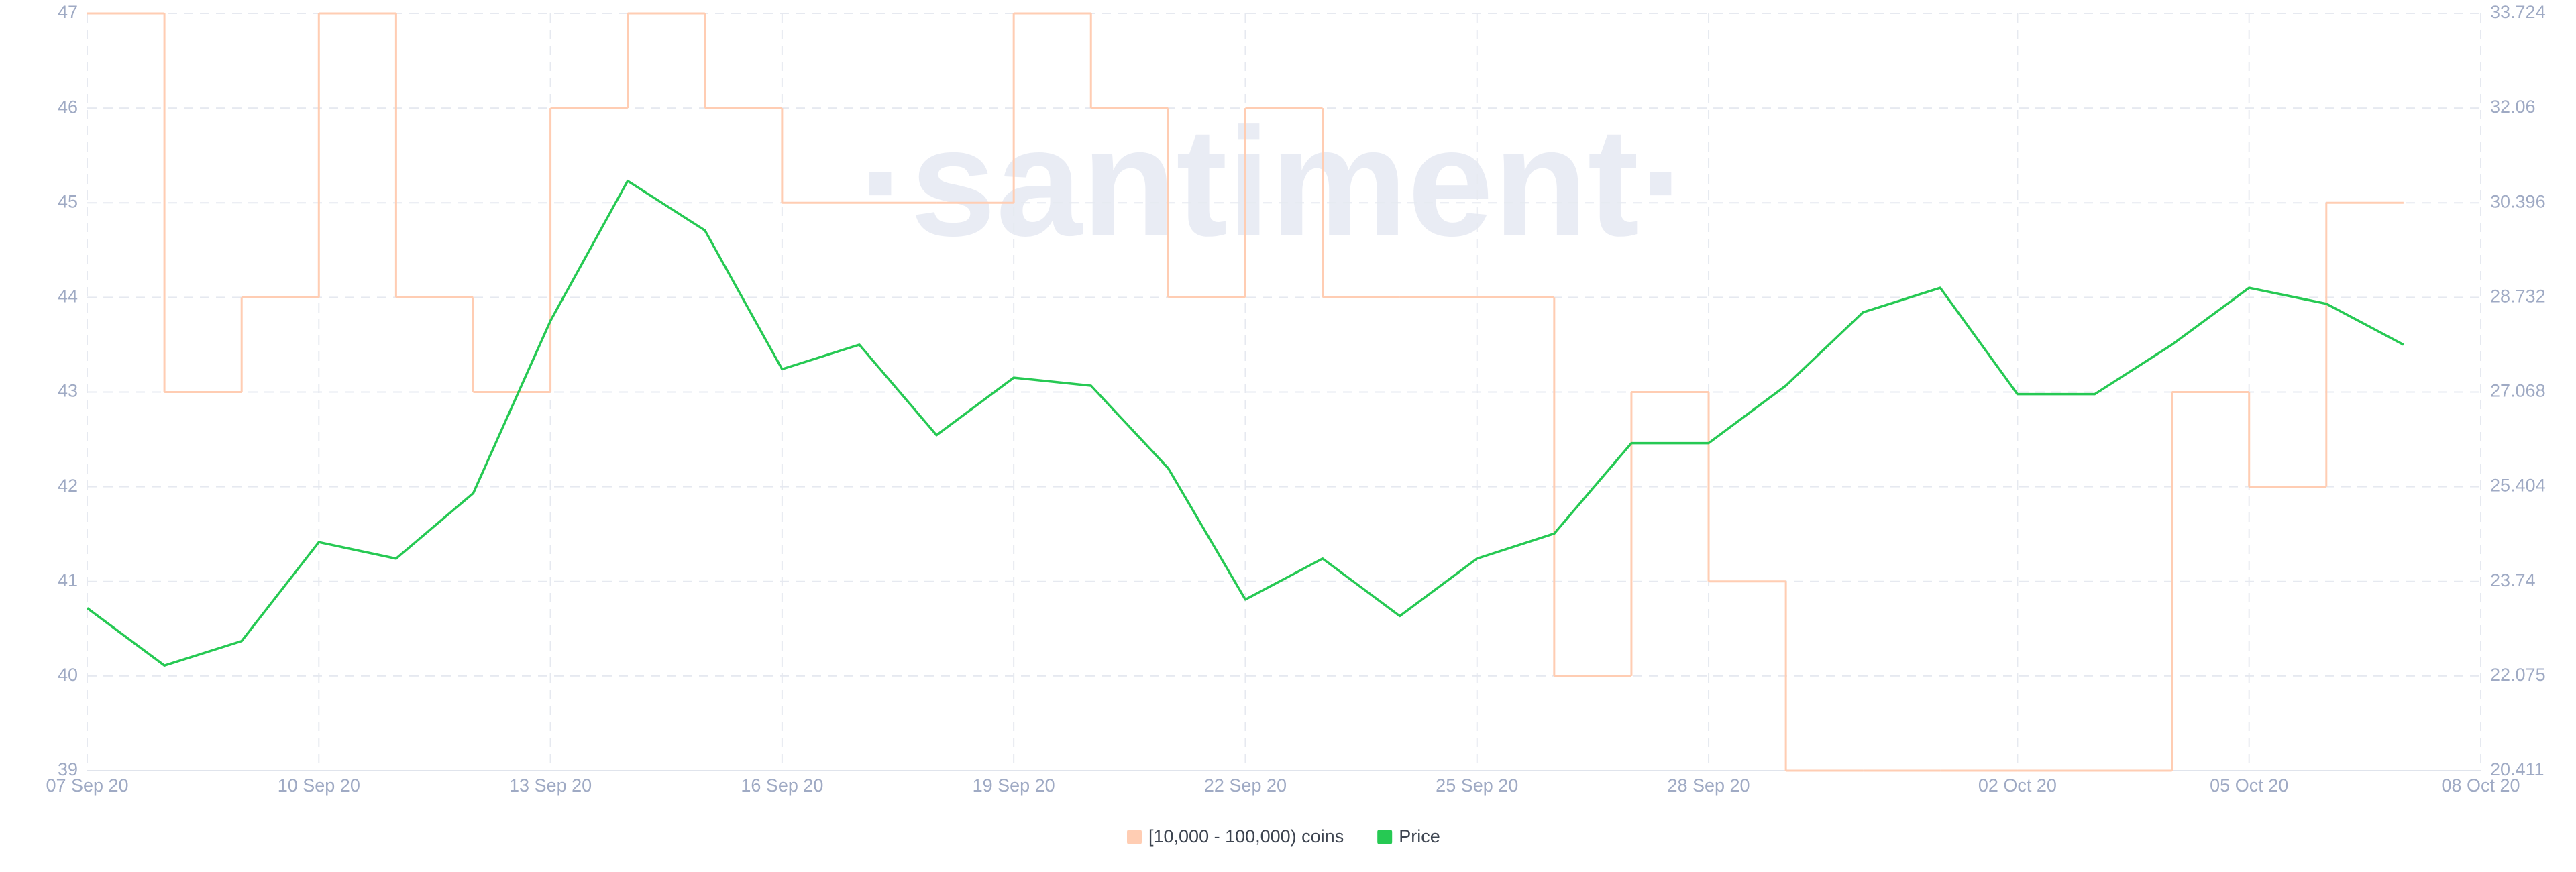  Describe the element at coordinates (1477, 785) in the screenshot. I see `x-tick-label: 25 Sep 20` at that location.